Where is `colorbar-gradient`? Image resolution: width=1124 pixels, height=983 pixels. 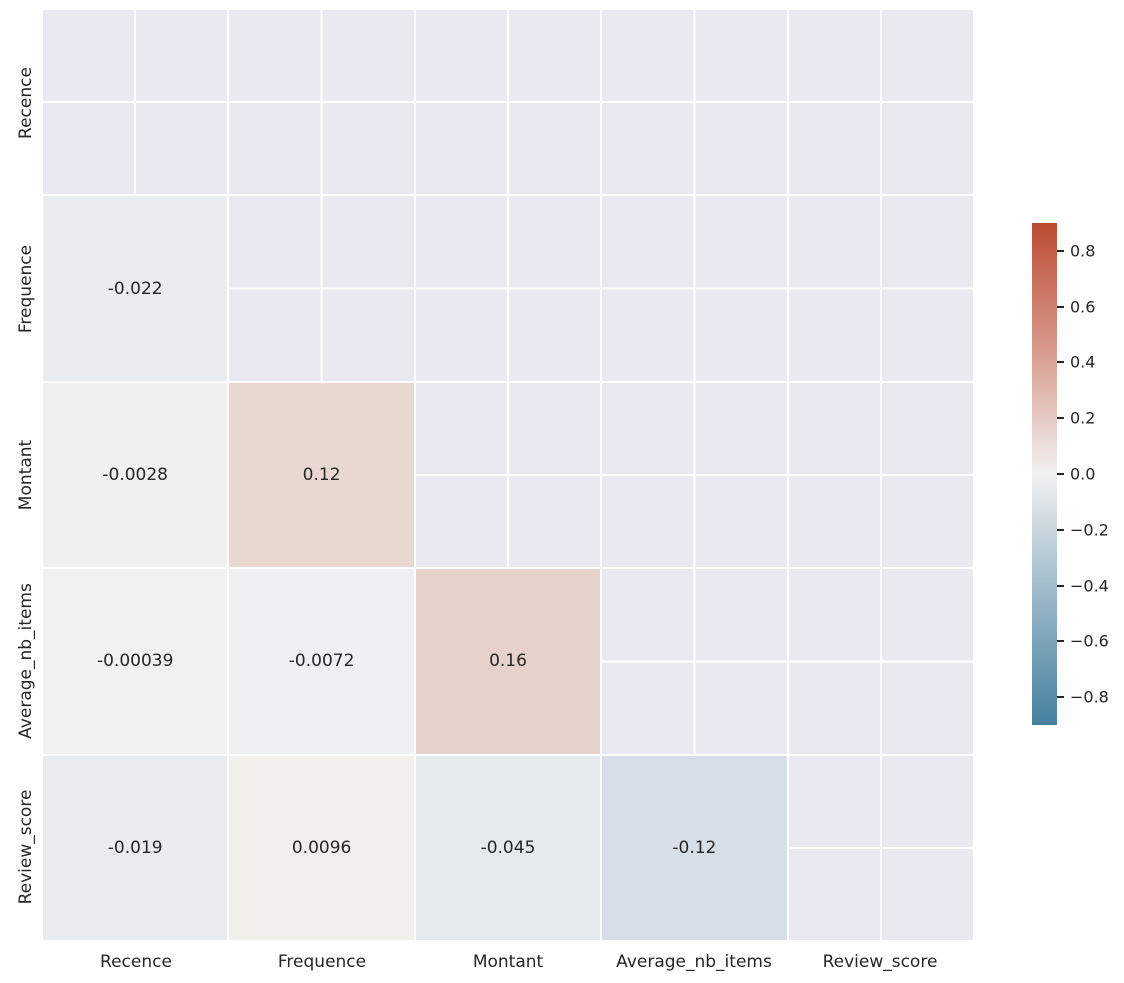 colorbar-gradient is located at coordinates (1044, 474).